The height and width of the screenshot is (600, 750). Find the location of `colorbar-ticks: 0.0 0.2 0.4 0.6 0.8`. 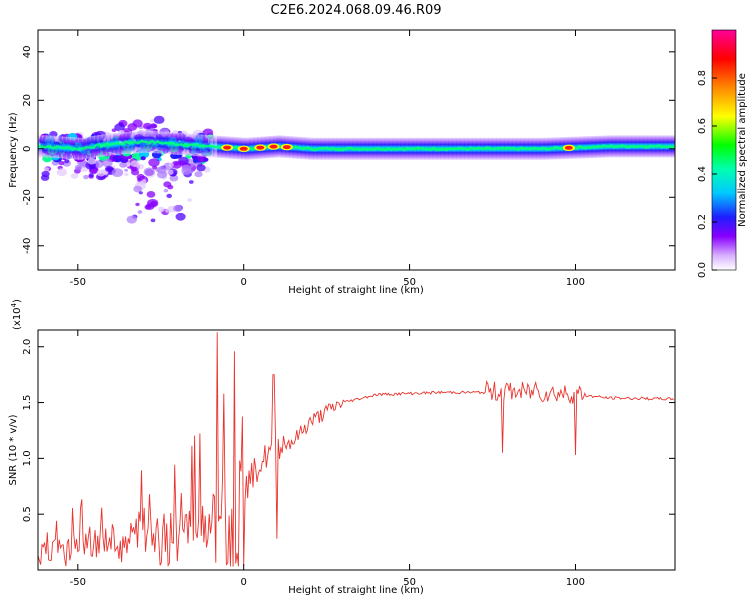

colorbar-ticks: 0.0 0.2 0.4 0.6 0.8 is located at coordinates (707, 174).